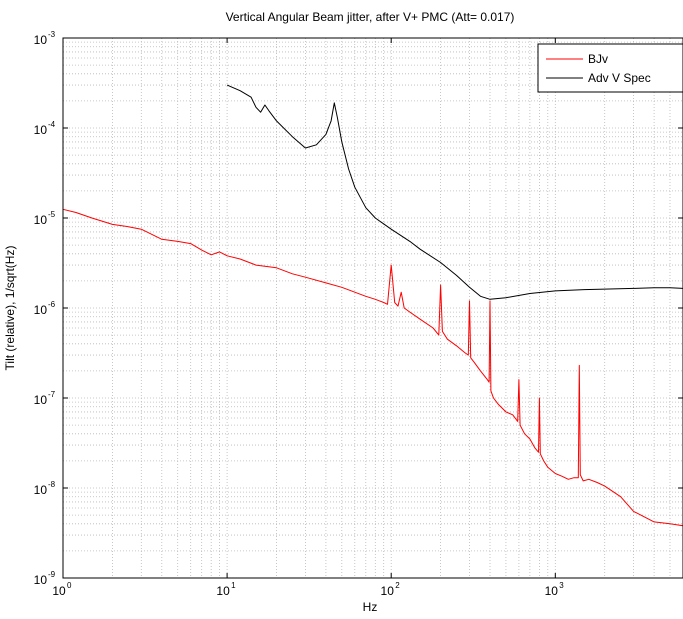 The height and width of the screenshot is (619, 683). Describe the element at coordinates (52, 484) in the screenshot. I see `y-tick-exponent: -8` at that location.